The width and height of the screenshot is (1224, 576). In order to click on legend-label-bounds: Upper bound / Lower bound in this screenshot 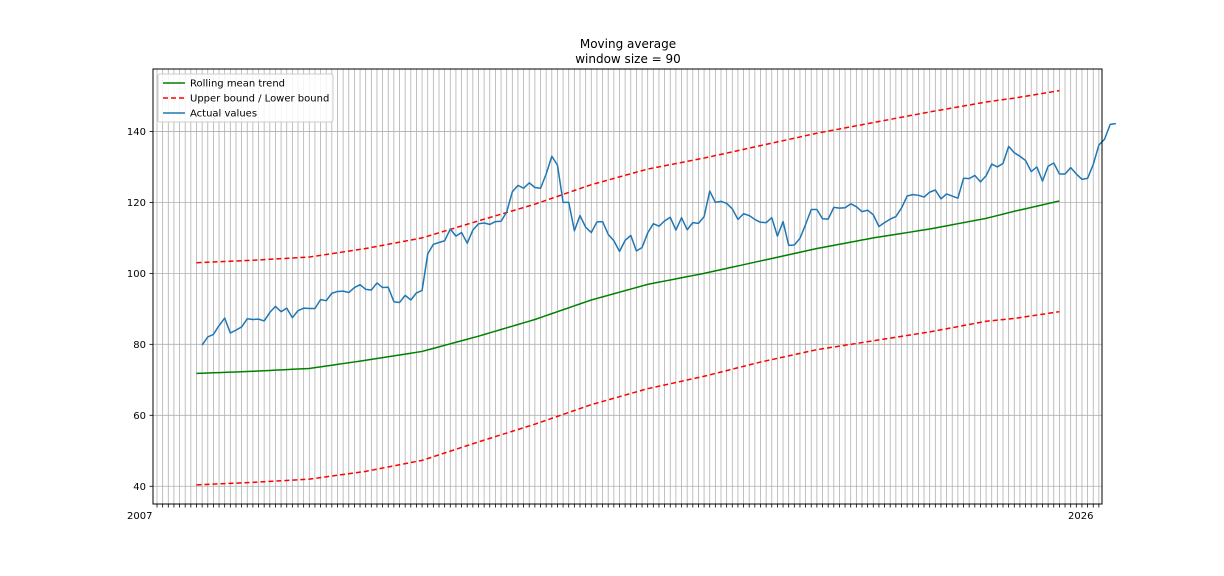, I will do `click(259, 99)`.